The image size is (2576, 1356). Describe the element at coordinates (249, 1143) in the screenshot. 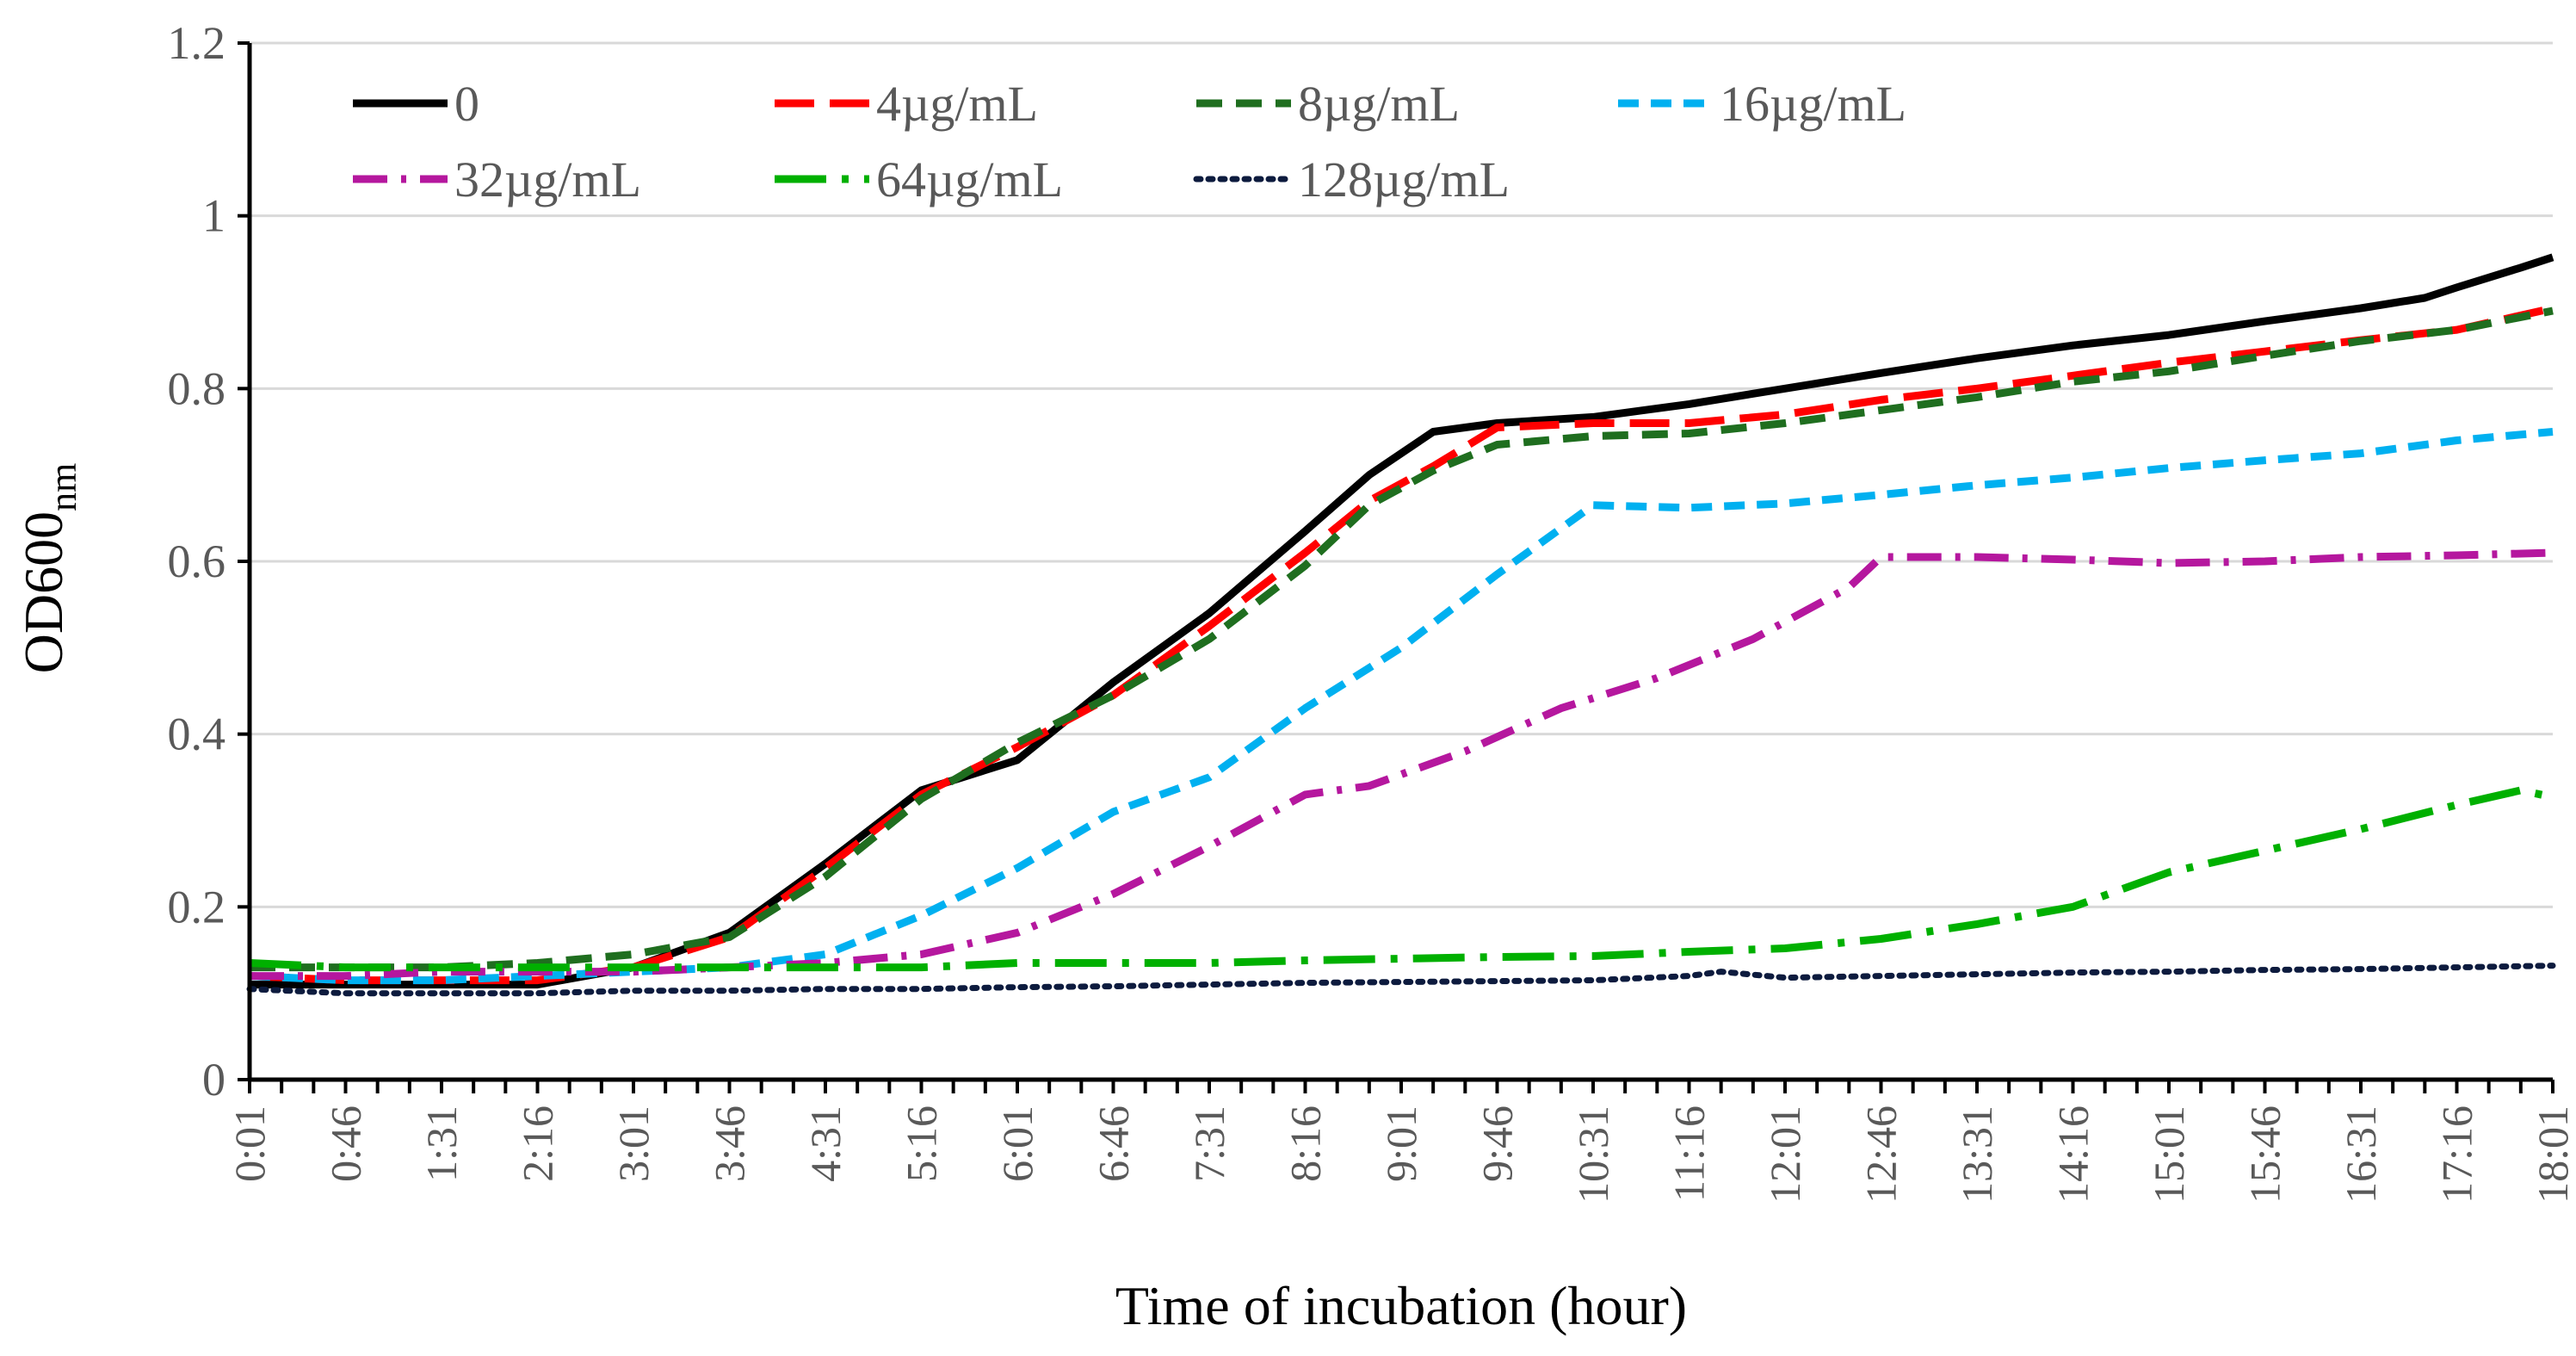

I see `x-tick-label: 0:01` at that location.